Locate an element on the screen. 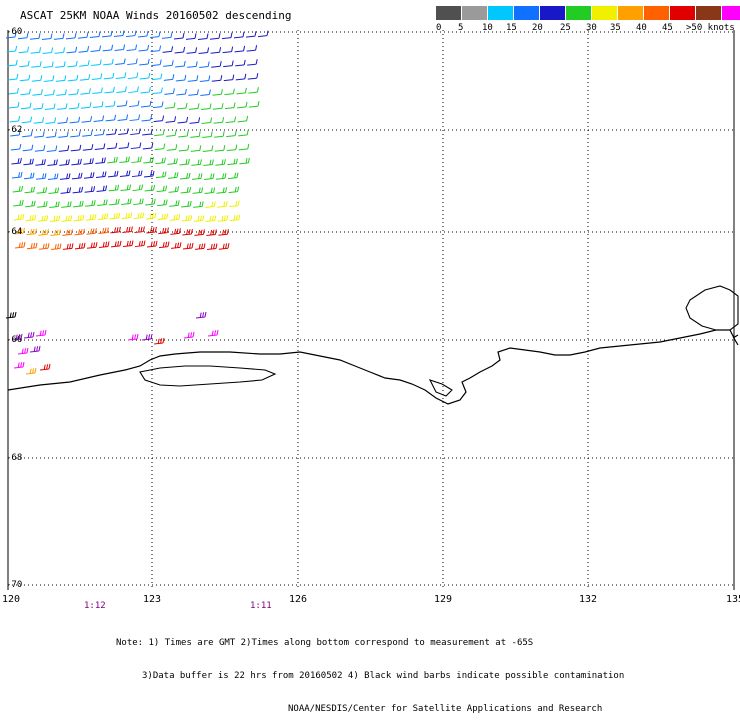 The width and height of the screenshot is (740, 726). ice-shelf-outline is located at coordinates (439, 341).